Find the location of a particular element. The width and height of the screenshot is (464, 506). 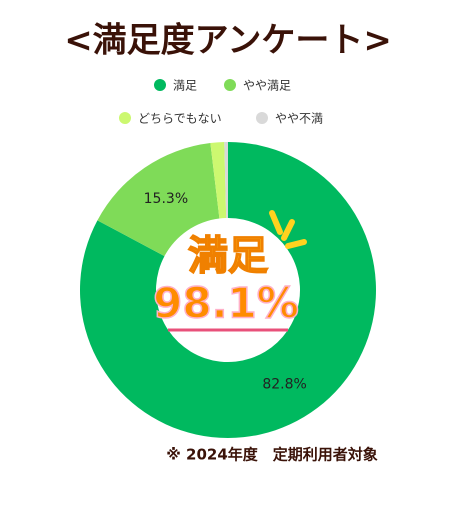

data-label: 82.8% is located at coordinates (284, 384).